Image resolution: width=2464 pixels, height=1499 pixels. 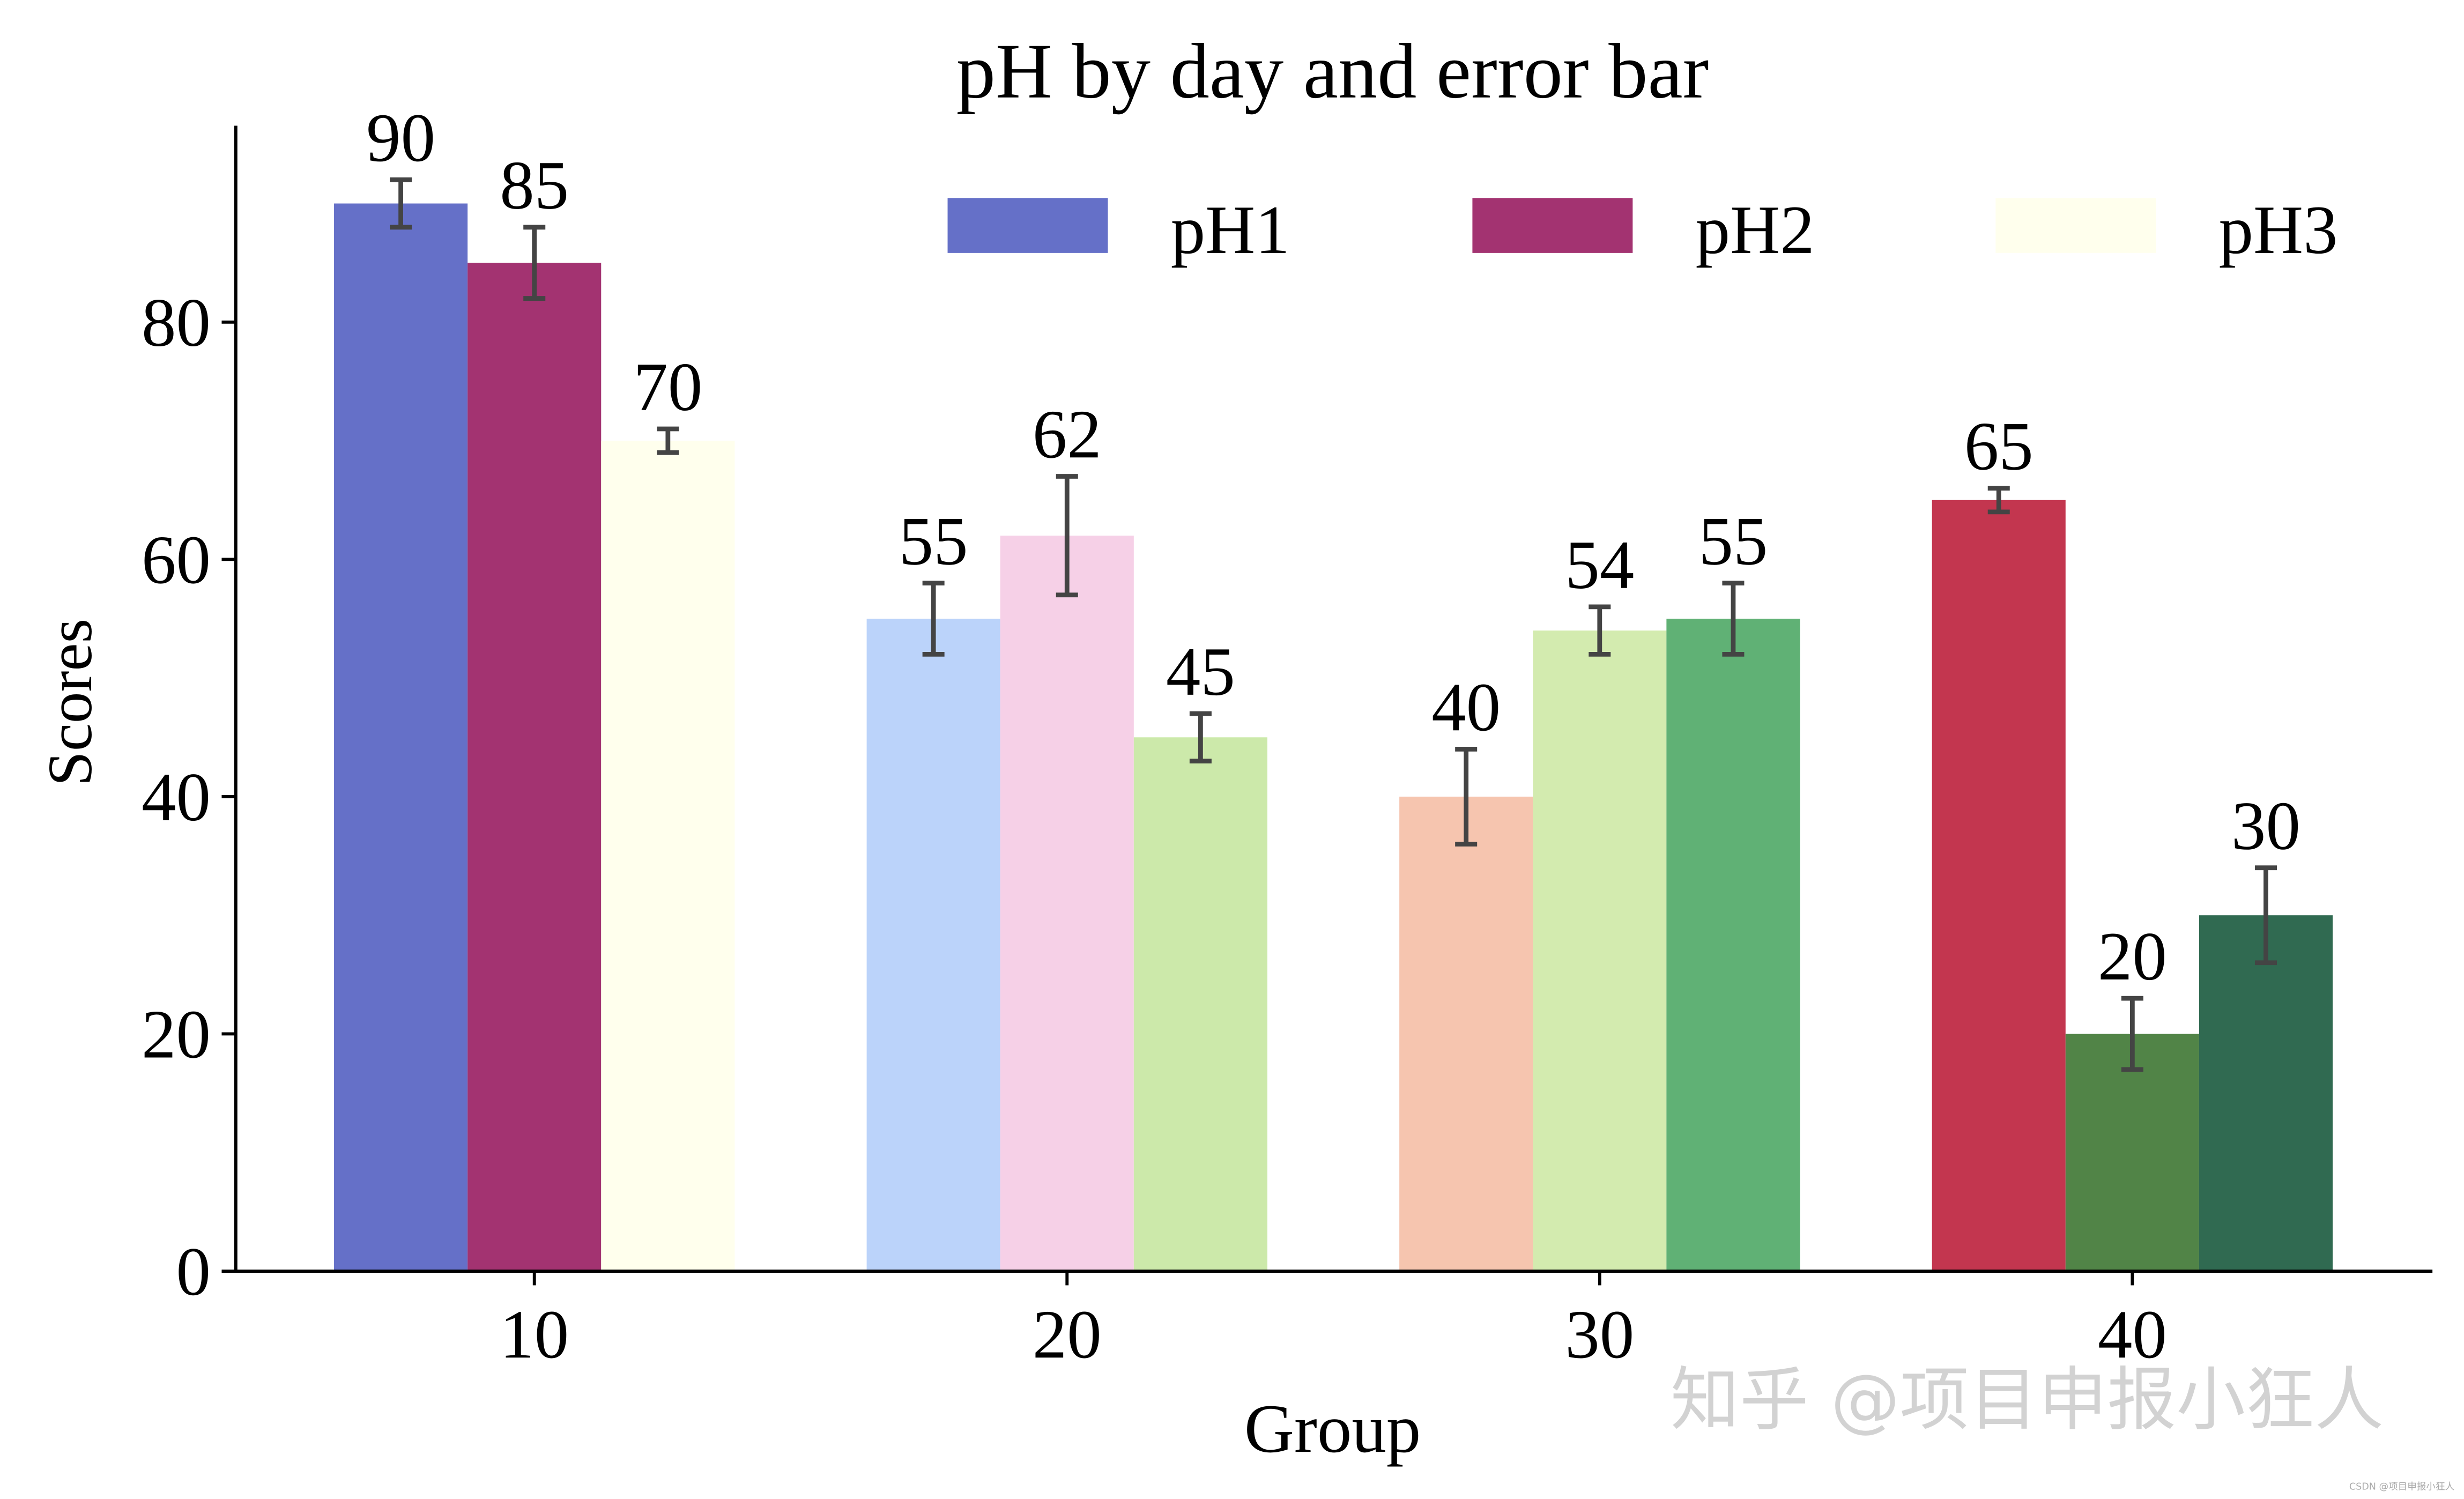 I want to click on legend: pH1 pH2 pH3, so click(x=1642, y=229).